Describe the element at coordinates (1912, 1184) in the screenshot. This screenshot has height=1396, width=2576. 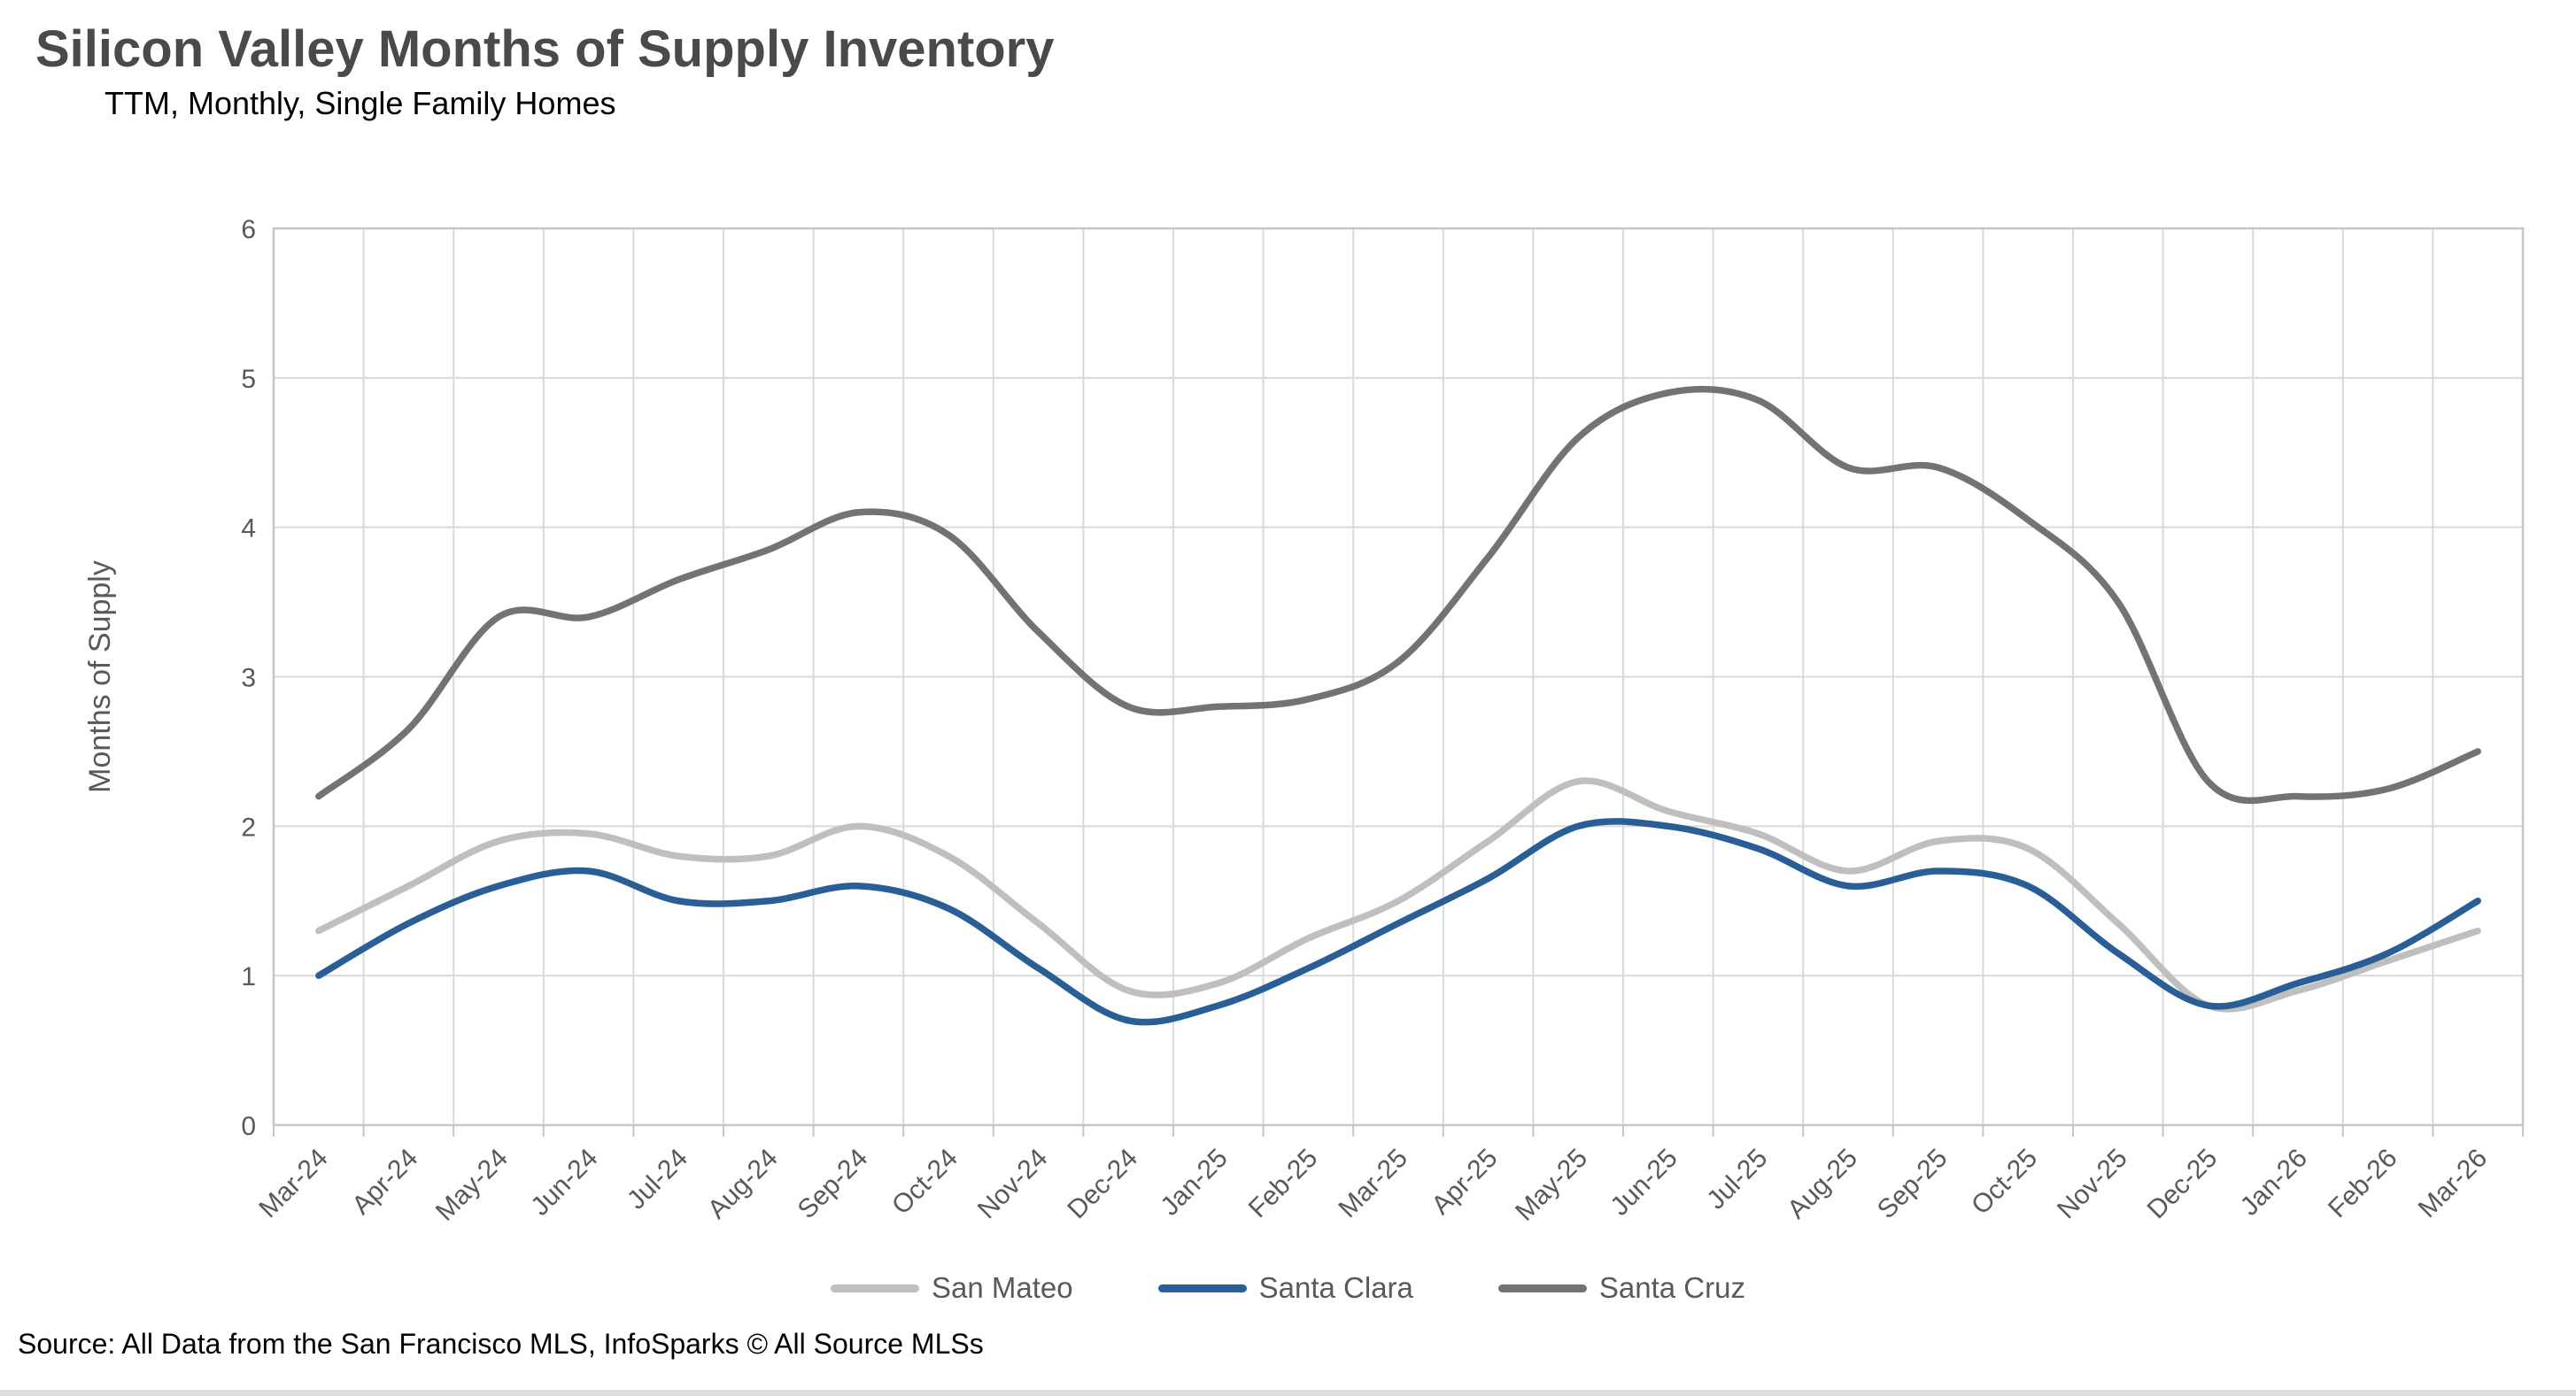
I see `svg-text: Sep-25` at that location.